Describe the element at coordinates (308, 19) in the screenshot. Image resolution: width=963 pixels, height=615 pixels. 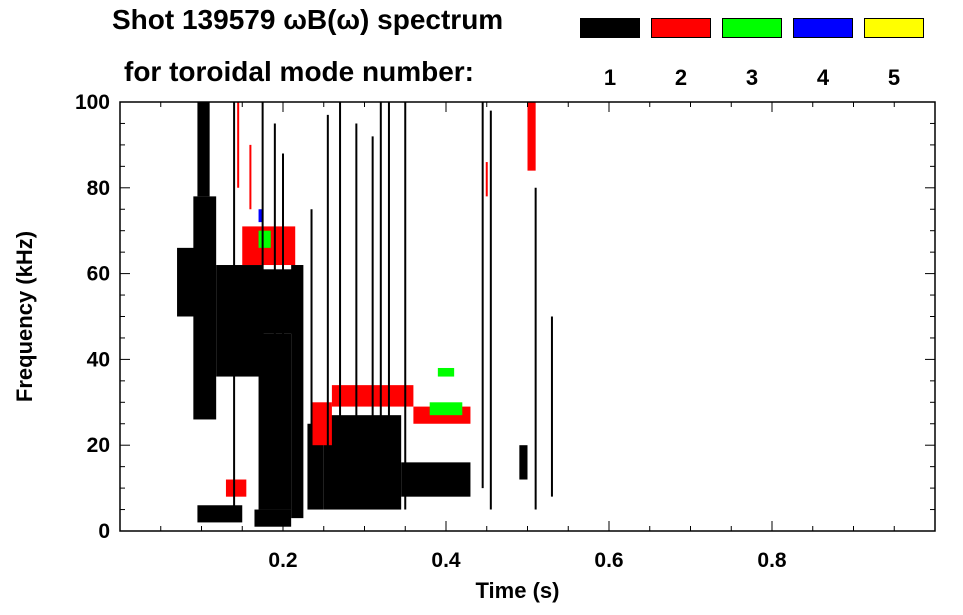
I see `chart-title: Shot 139579 ωB(ω) spectrum` at that location.